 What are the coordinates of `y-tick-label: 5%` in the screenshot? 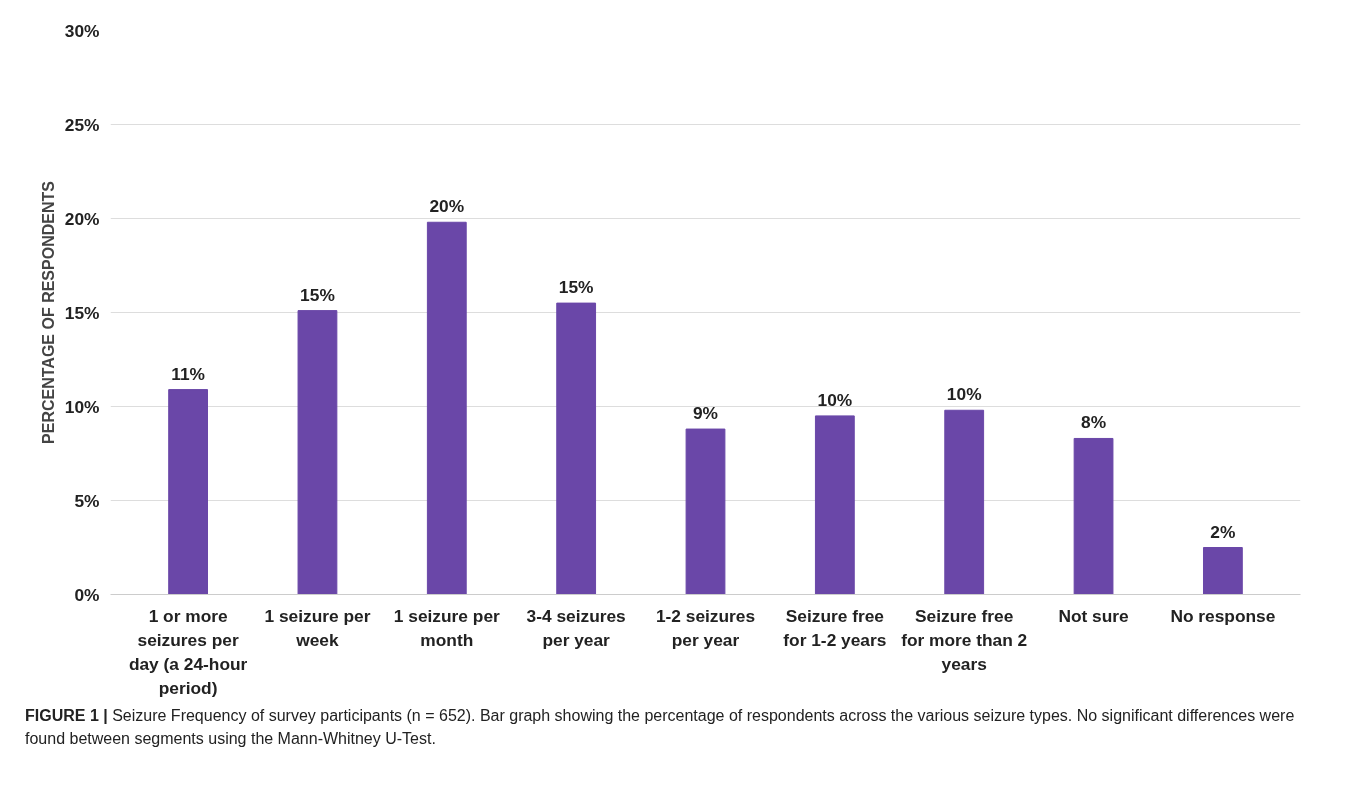 It's located at (87, 500).